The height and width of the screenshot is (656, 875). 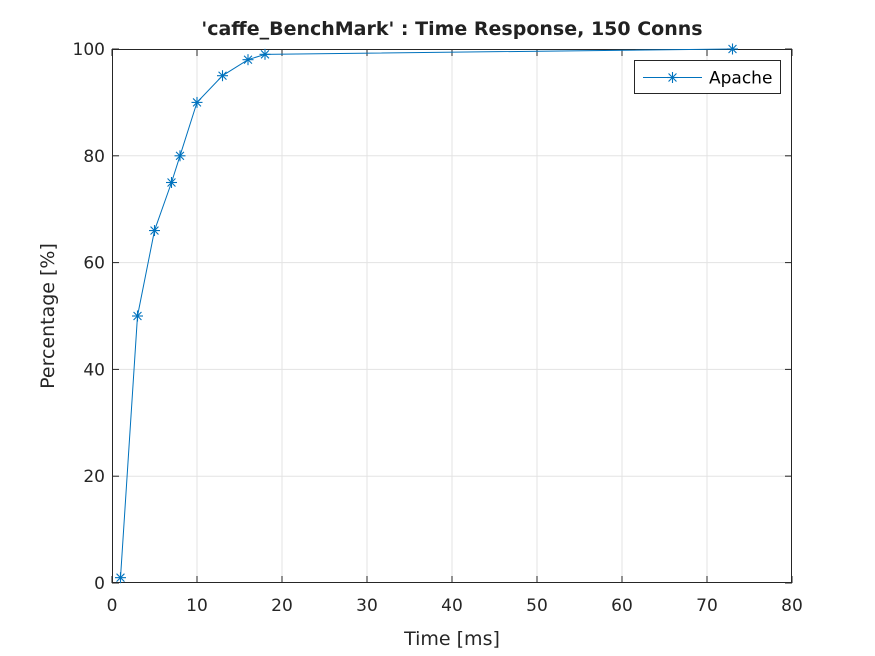 I want to click on x-axis-label: Time [ms], so click(x=452, y=639).